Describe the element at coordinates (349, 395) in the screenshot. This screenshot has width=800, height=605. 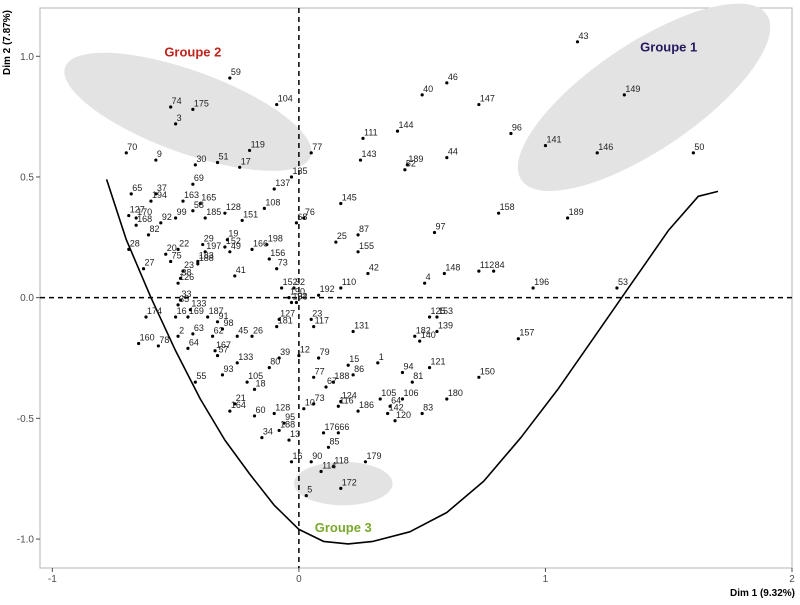
I see `data-point-label: 124` at that location.